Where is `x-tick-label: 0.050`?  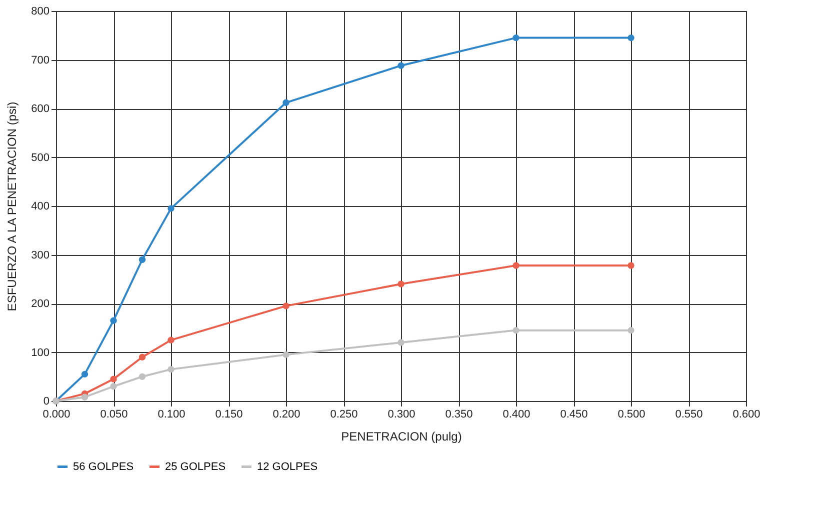 x-tick-label: 0.050 is located at coordinates (114, 414).